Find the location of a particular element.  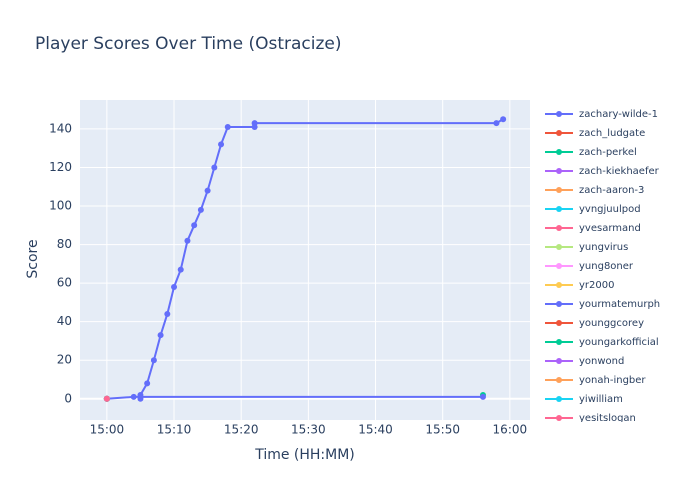

legend-label: zach-aaron-3 is located at coordinates (611, 190).